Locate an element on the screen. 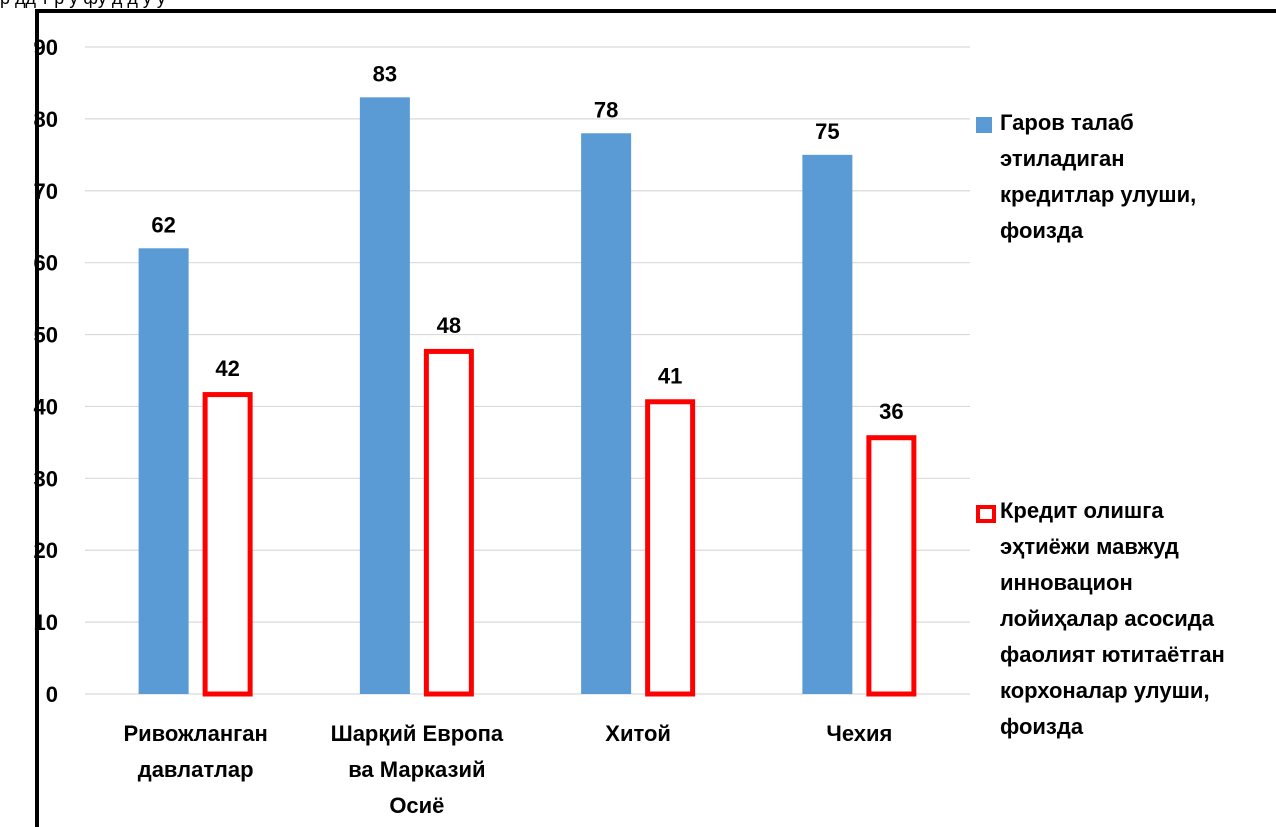 Image resolution: width=1276 pixels, height=827 pixels. legend-label-line: кредитлар улуши, is located at coordinates (1098, 194).